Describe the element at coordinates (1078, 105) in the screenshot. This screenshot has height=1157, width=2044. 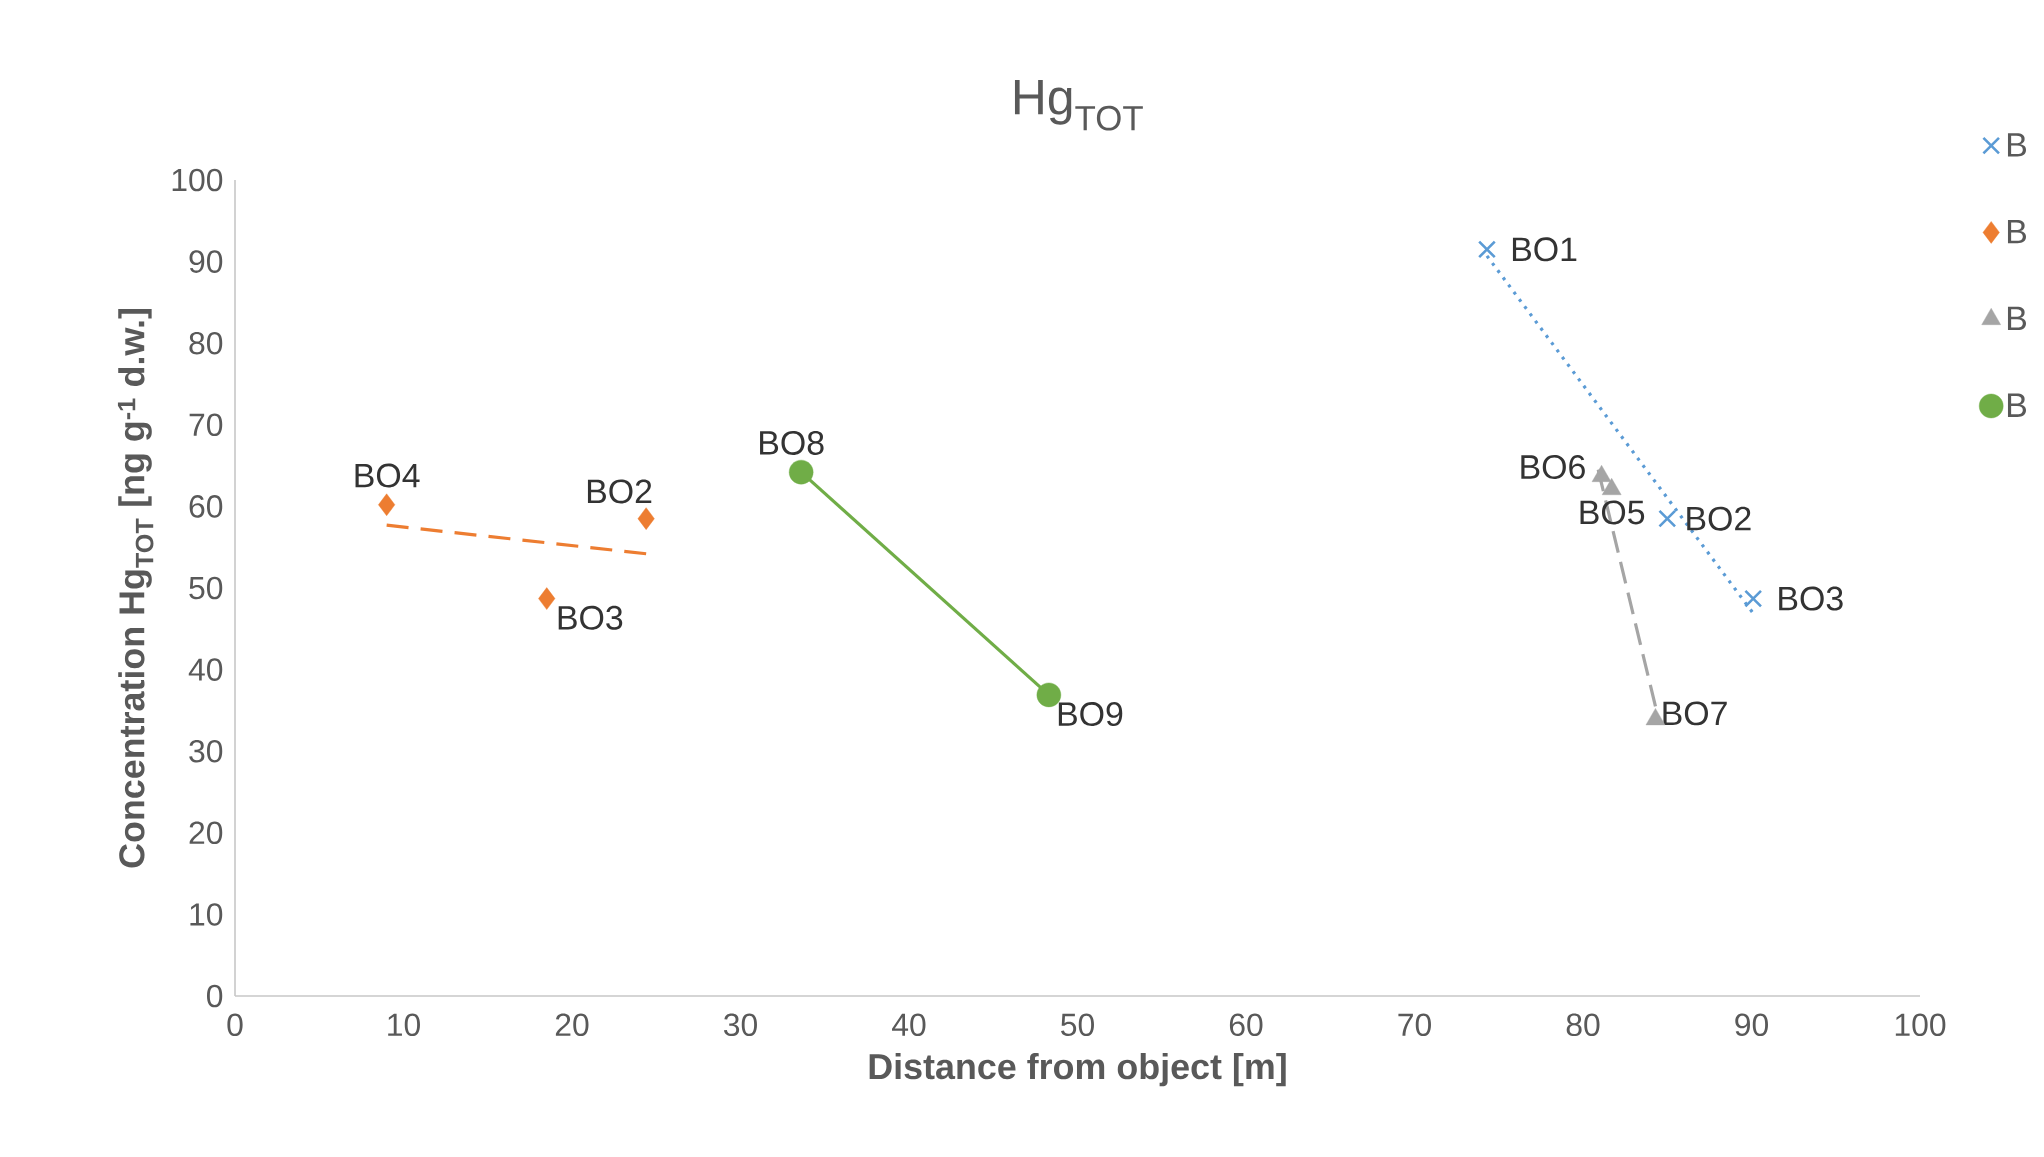
I see `chart-title: Hg$_{TOT}$` at that location.